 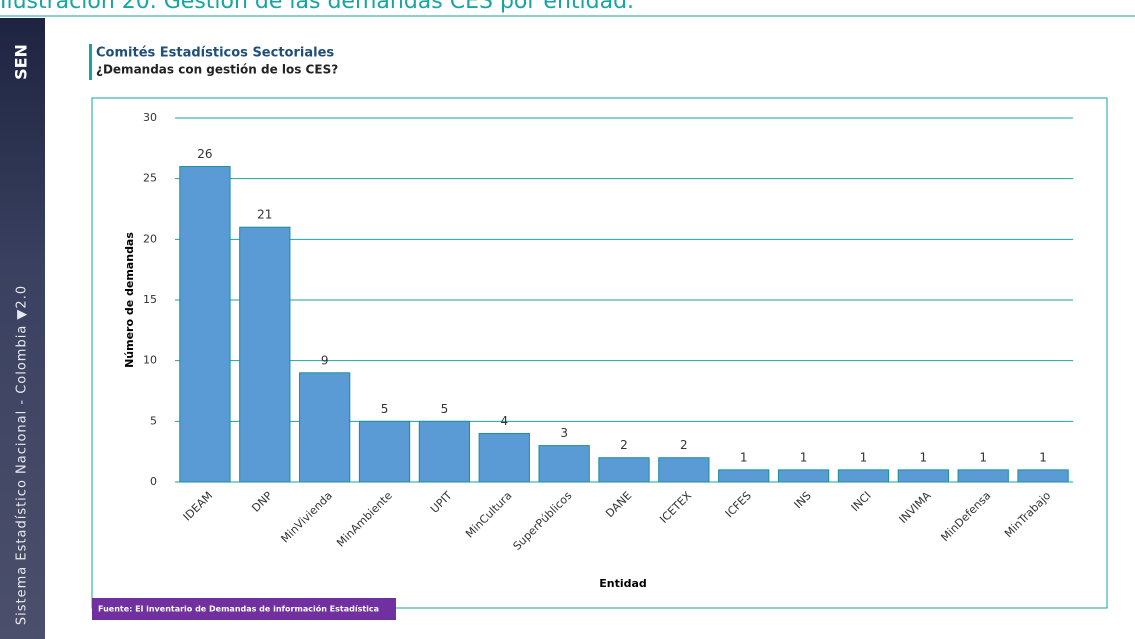 I want to click on data-label: 26, so click(x=204, y=154).